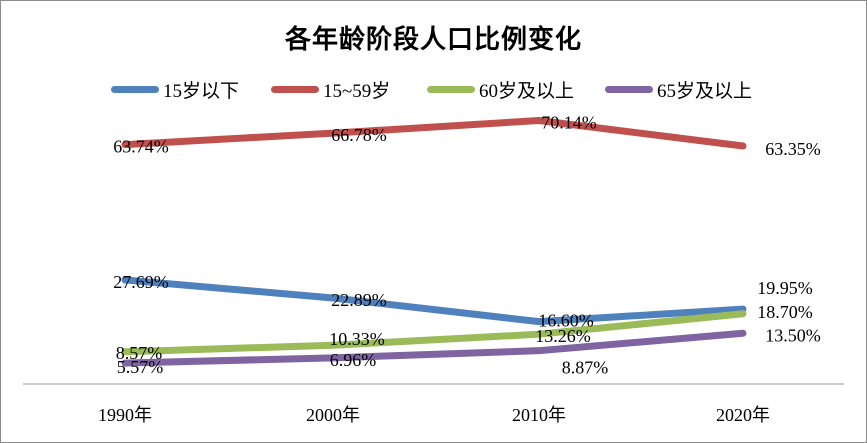 Image resolution: width=867 pixels, height=443 pixels. What do you see at coordinates (793, 149) in the screenshot?
I see `data-label-15-59: 63.35%` at bounding box center [793, 149].